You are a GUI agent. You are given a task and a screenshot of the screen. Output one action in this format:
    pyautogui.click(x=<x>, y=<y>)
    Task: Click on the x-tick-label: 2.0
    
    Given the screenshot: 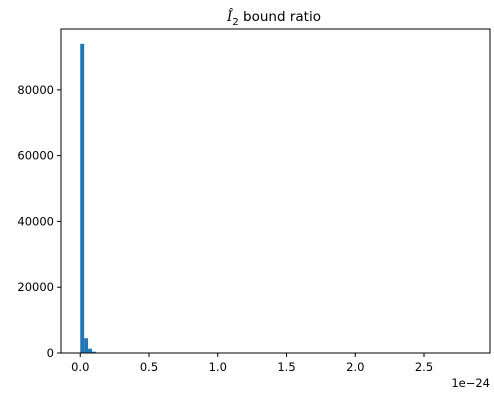 What is the action you would take?
    pyautogui.click(x=355, y=367)
    